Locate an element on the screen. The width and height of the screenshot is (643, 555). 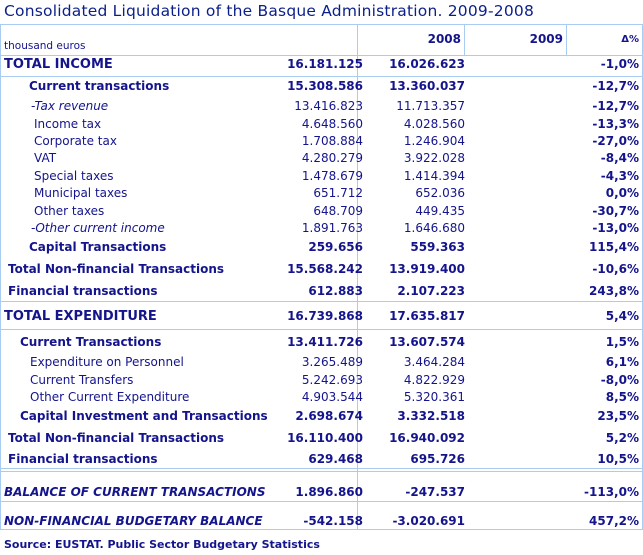
value-change: 243,8% is located at coordinates (614, 291).